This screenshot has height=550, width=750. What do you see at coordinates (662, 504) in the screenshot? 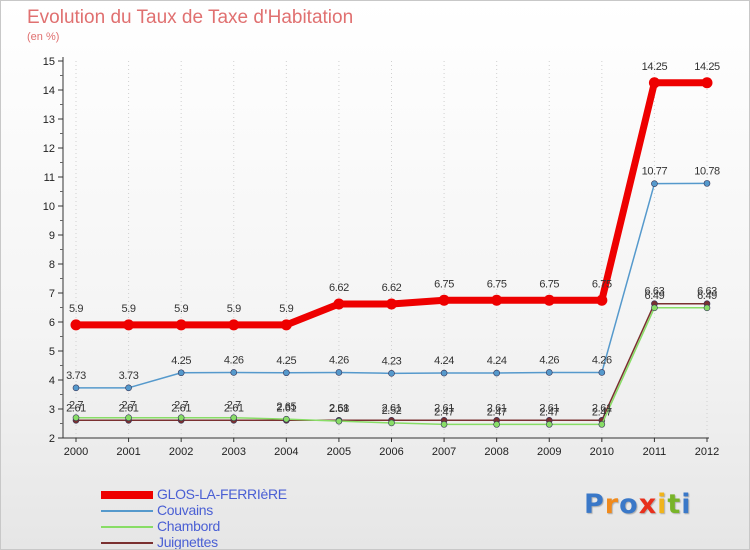
I see `logo-letter: i` at bounding box center [662, 504].